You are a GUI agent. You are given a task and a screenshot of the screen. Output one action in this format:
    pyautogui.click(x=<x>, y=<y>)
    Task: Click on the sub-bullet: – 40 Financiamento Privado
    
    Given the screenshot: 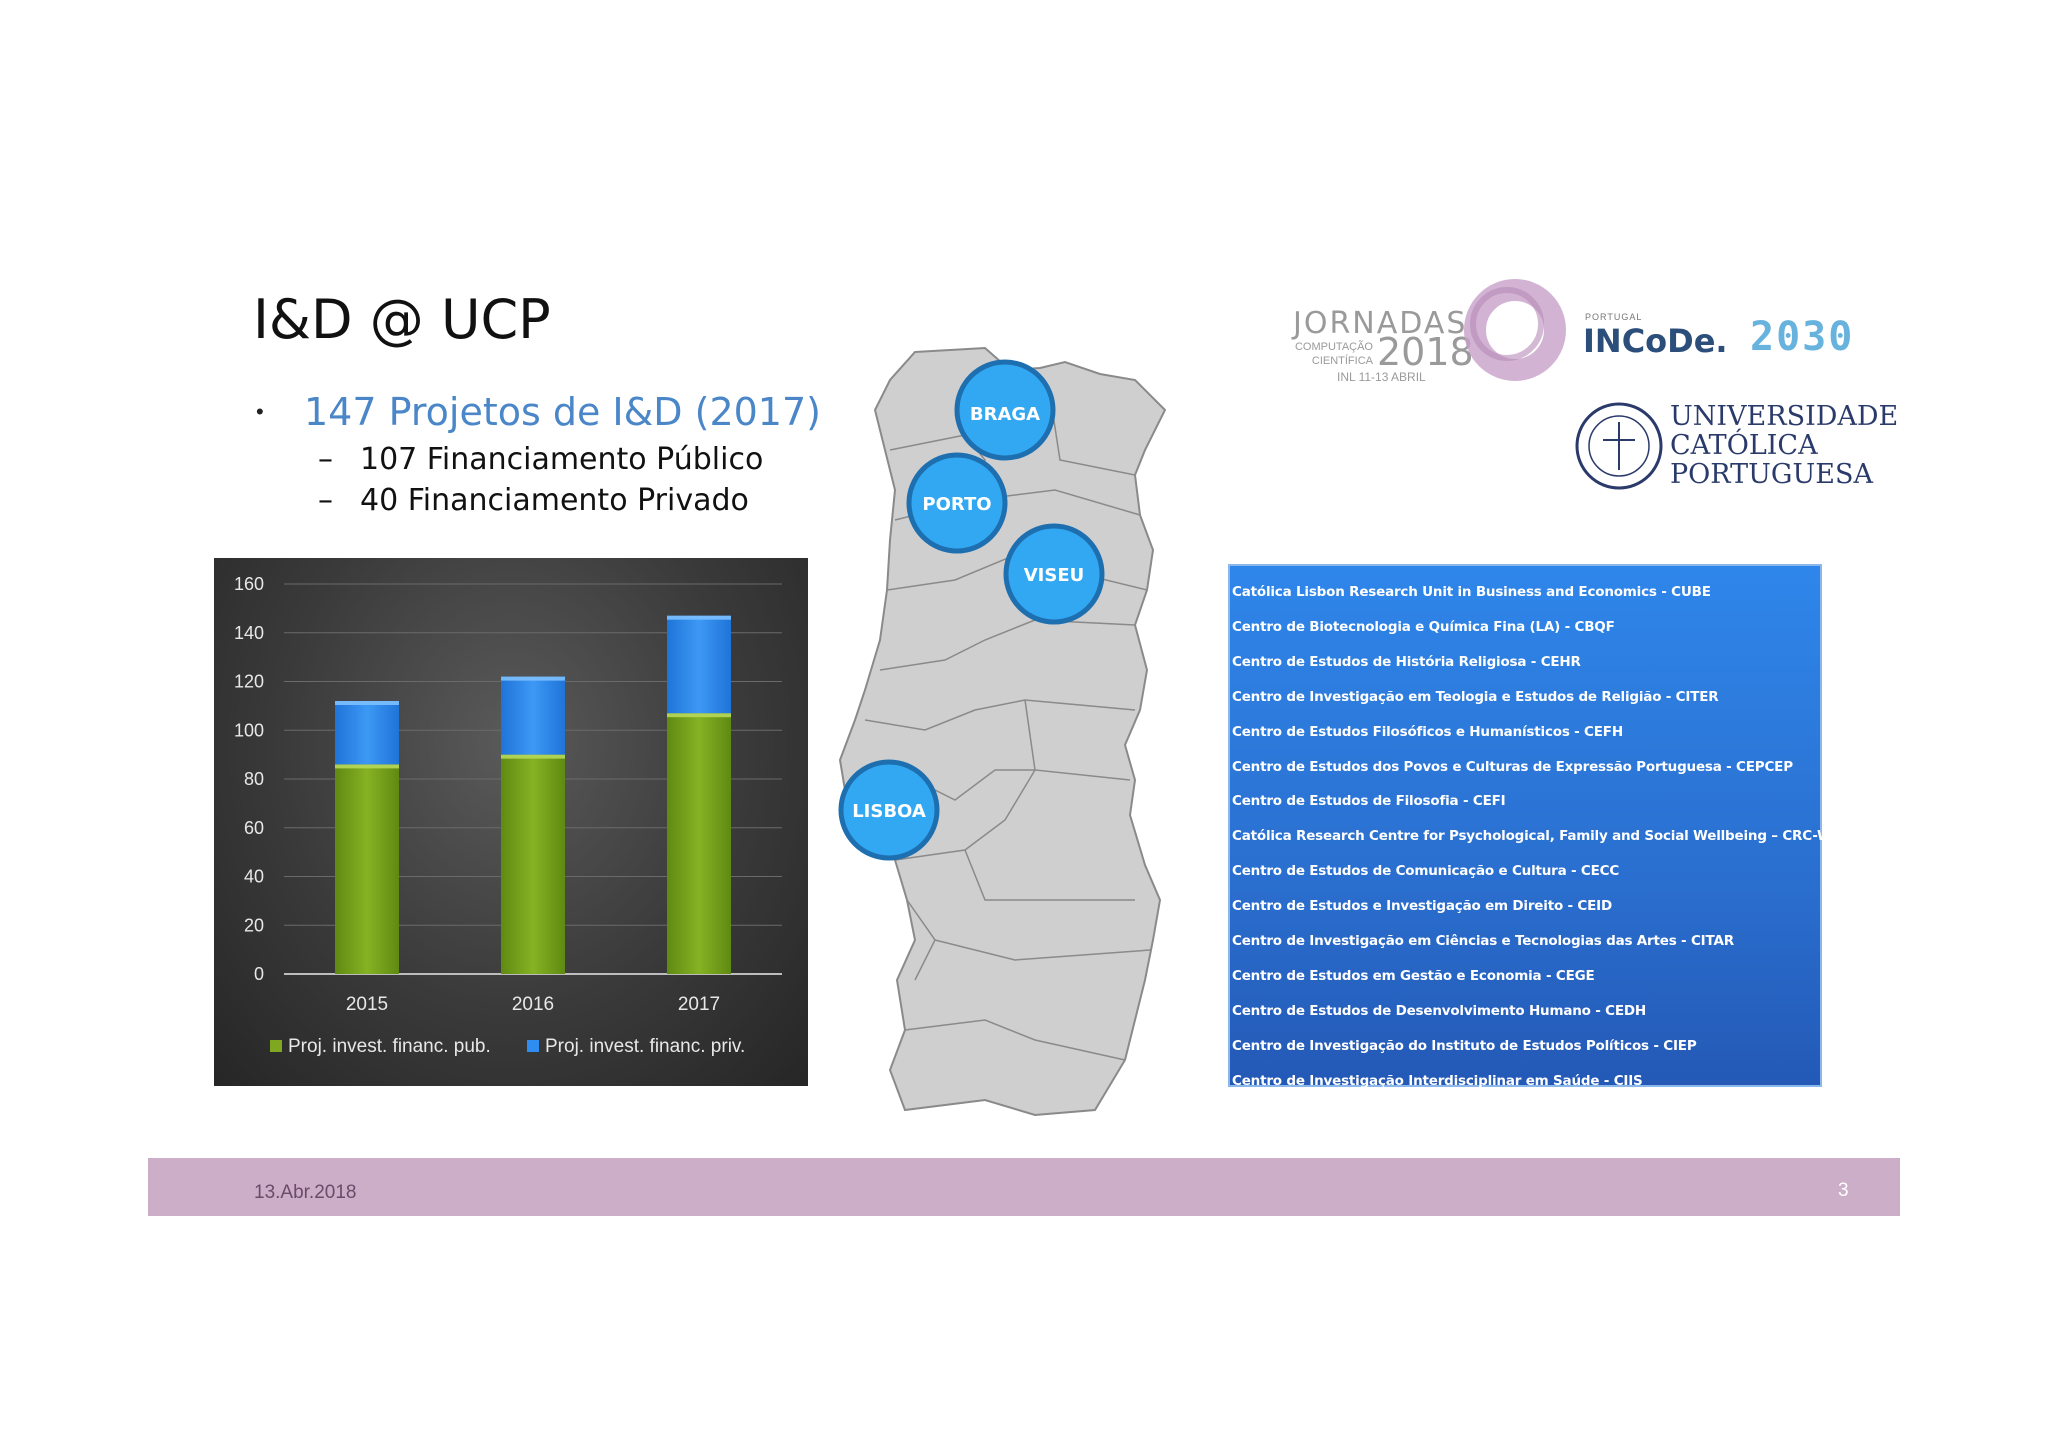 What is the action you would take?
    pyautogui.click(x=533, y=500)
    